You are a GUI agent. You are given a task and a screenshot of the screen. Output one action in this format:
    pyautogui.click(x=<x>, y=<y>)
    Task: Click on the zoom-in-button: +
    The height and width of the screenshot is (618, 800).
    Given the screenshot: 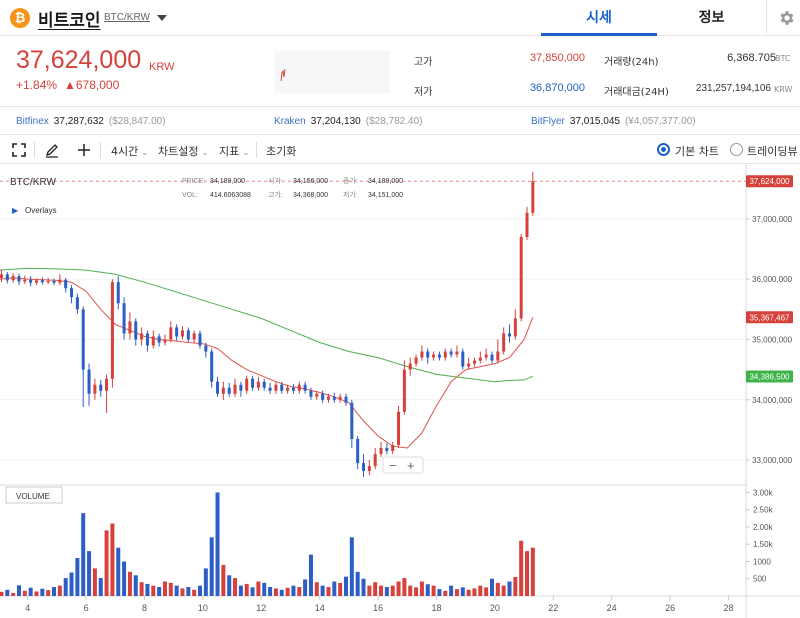 What is the action you would take?
    pyautogui.click(x=411, y=465)
    